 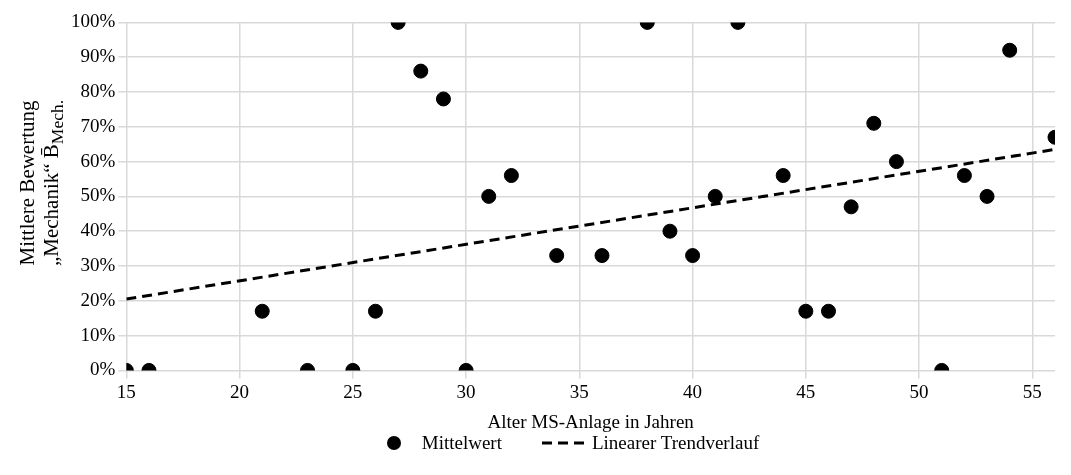 I want to click on y-tick-label: 100%, so click(x=93, y=21).